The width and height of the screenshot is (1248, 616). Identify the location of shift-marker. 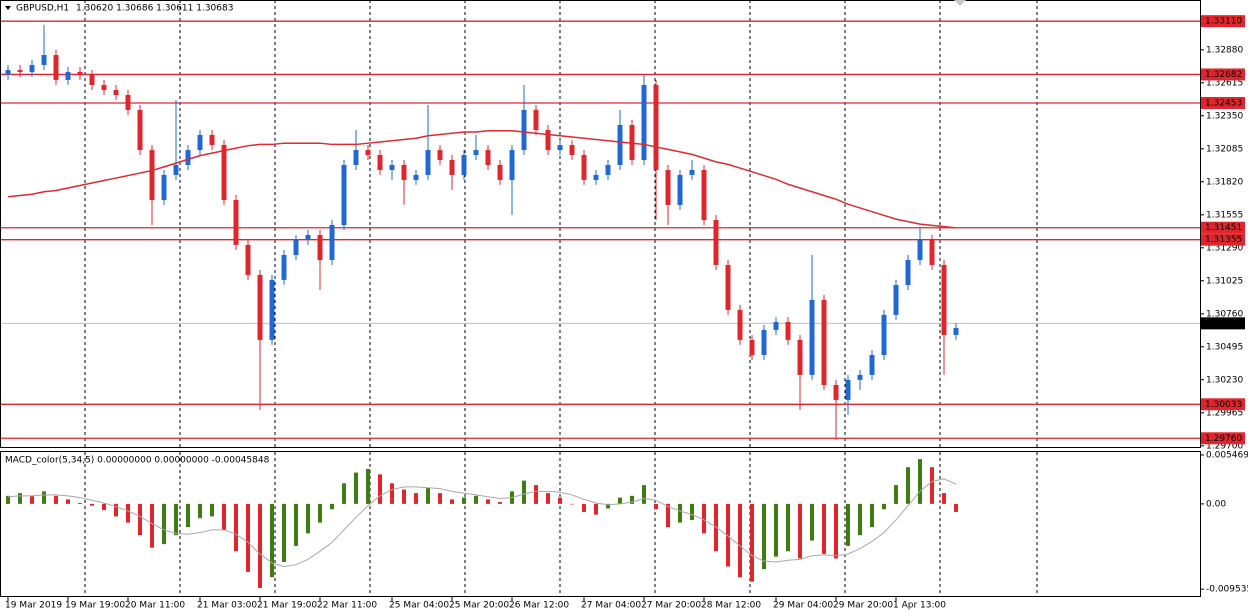
(960, 3).